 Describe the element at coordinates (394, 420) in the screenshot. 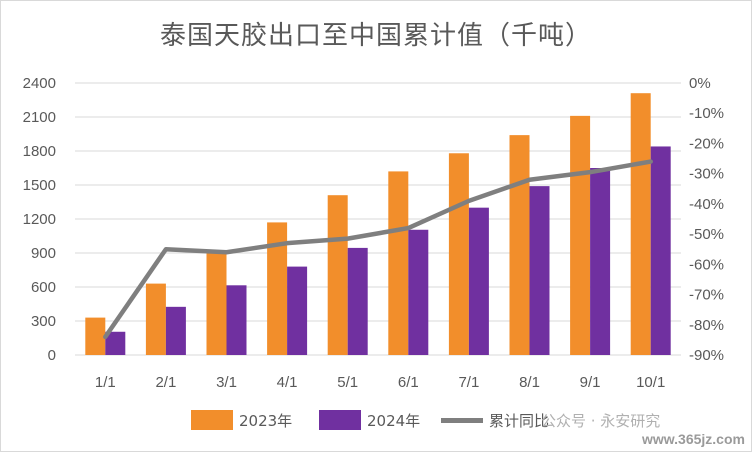

I see `legend-label-2024: 2024年` at that location.